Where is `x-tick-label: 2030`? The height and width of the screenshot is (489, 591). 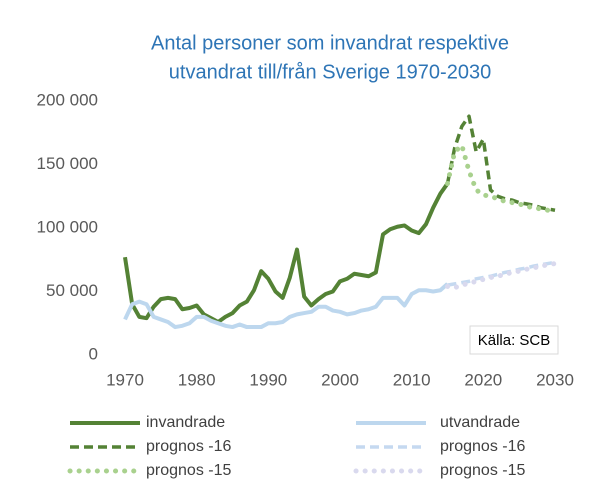 x-tick-label: 2030 is located at coordinates (555, 379).